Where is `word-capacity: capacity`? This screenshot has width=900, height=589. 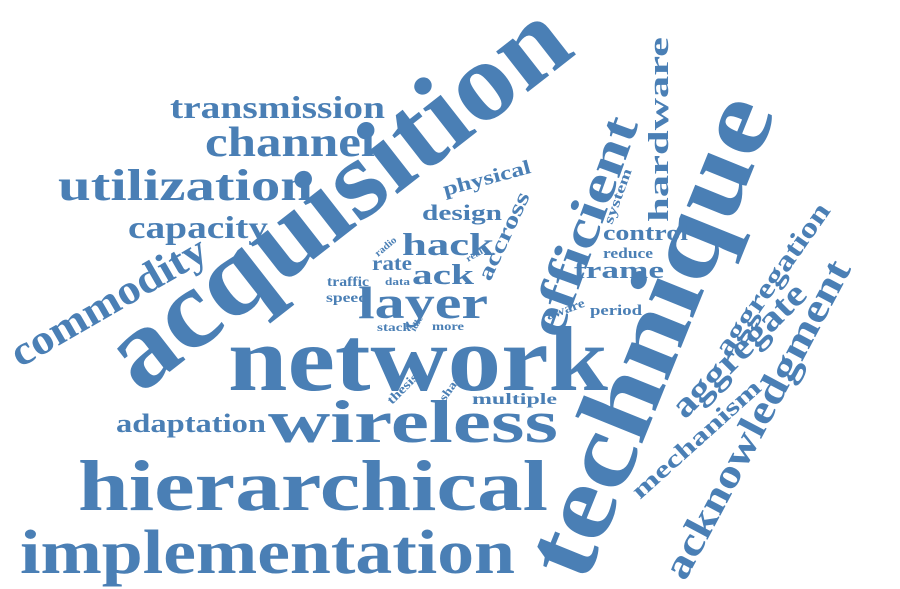
word-capacity: capacity is located at coordinates (198, 227).